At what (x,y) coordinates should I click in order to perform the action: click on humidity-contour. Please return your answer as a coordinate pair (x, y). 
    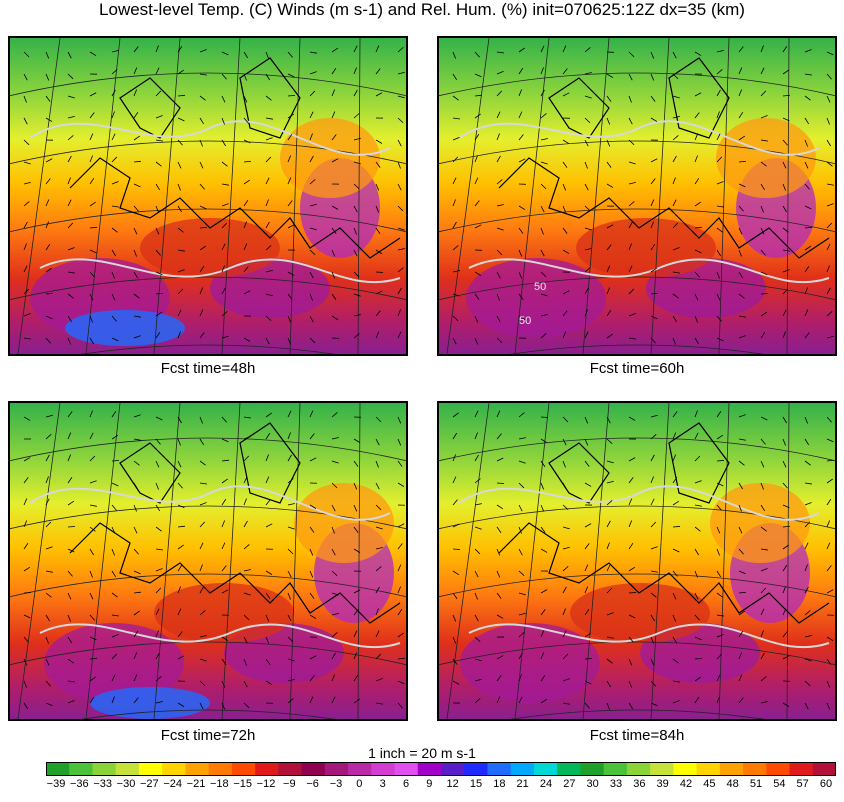
    Looking at the image, I should click on (215, 202).